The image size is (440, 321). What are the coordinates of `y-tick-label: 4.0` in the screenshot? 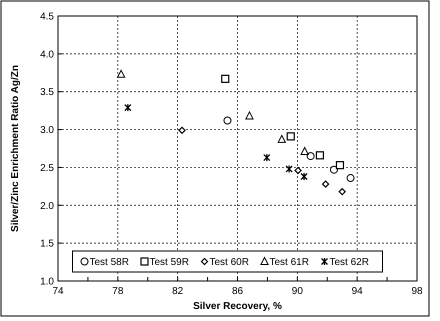 It's located at (47, 54).